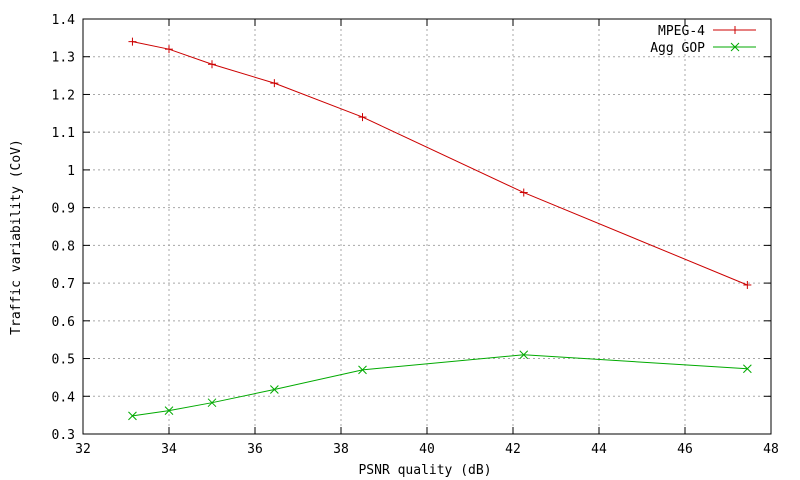 This screenshot has height=480, width=800. What do you see at coordinates (513, 449) in the screenshot?
I see `x-tick-label: 42` at bounding box center [513, 449].